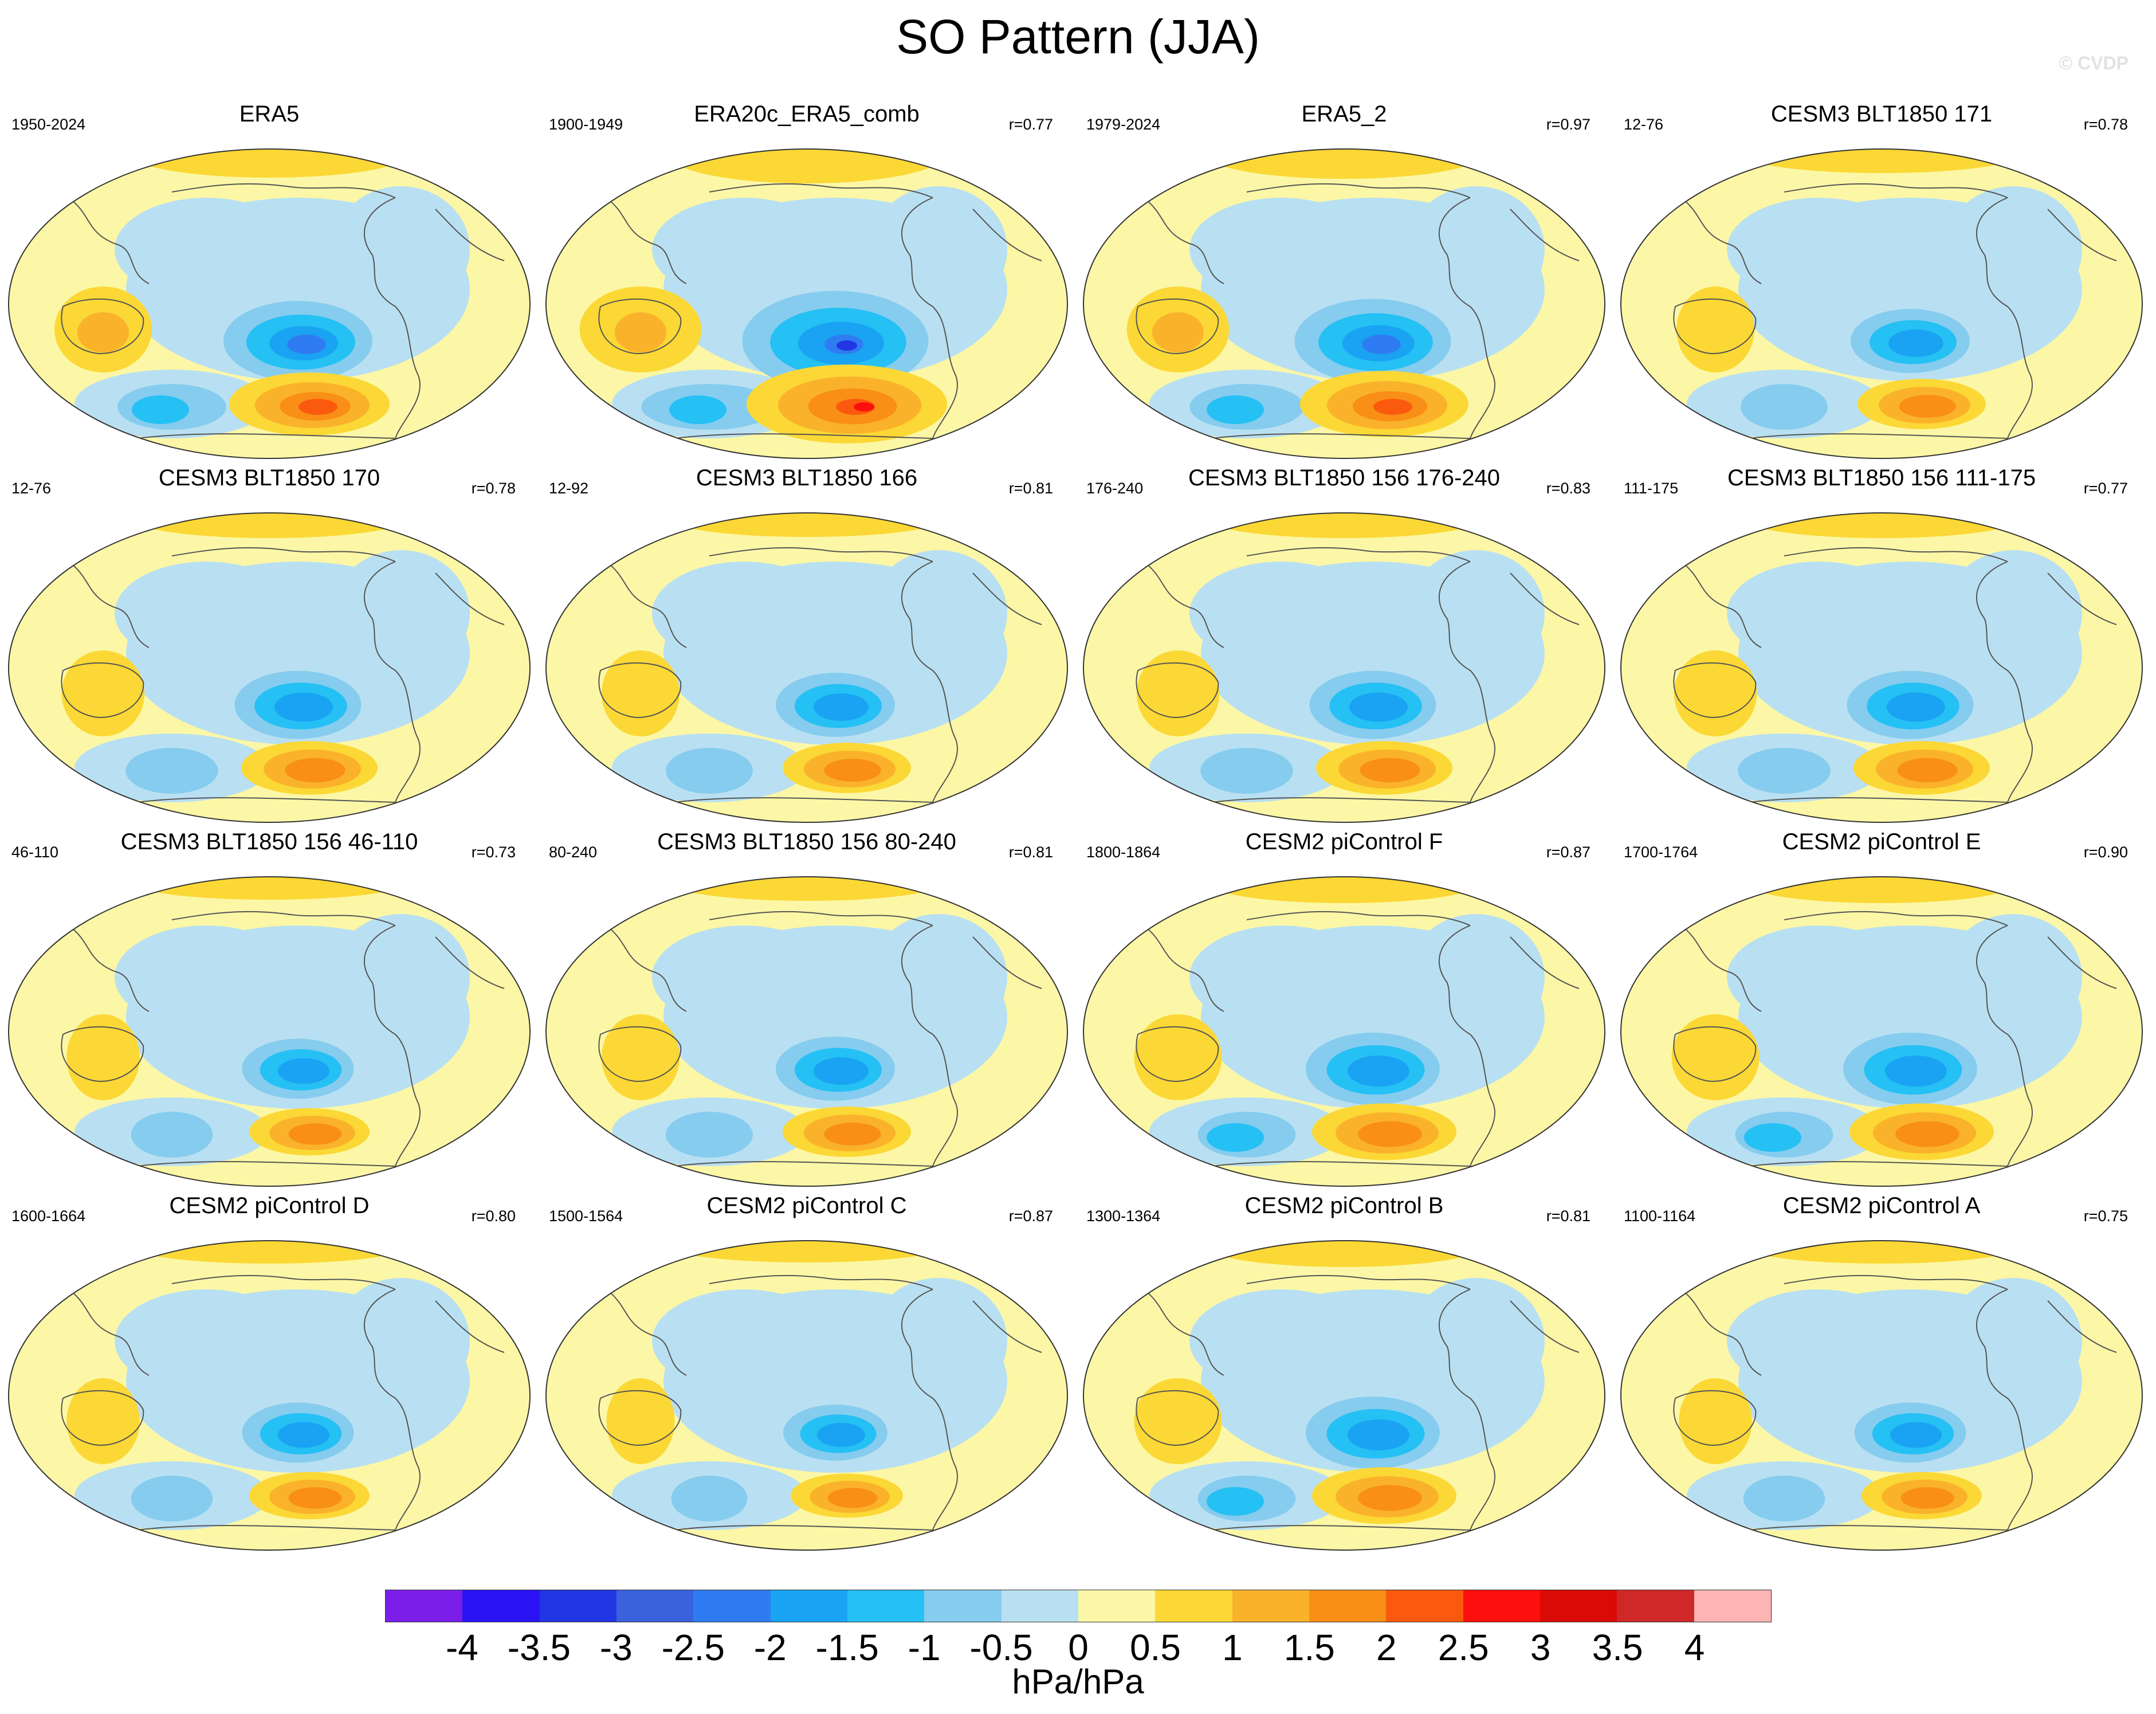 The height and width of the screenshot is (1714, 2156). Describe the element at coordinates (48, 1216) in the screenshot. I see `panel-period: 1600-1664` at that location.